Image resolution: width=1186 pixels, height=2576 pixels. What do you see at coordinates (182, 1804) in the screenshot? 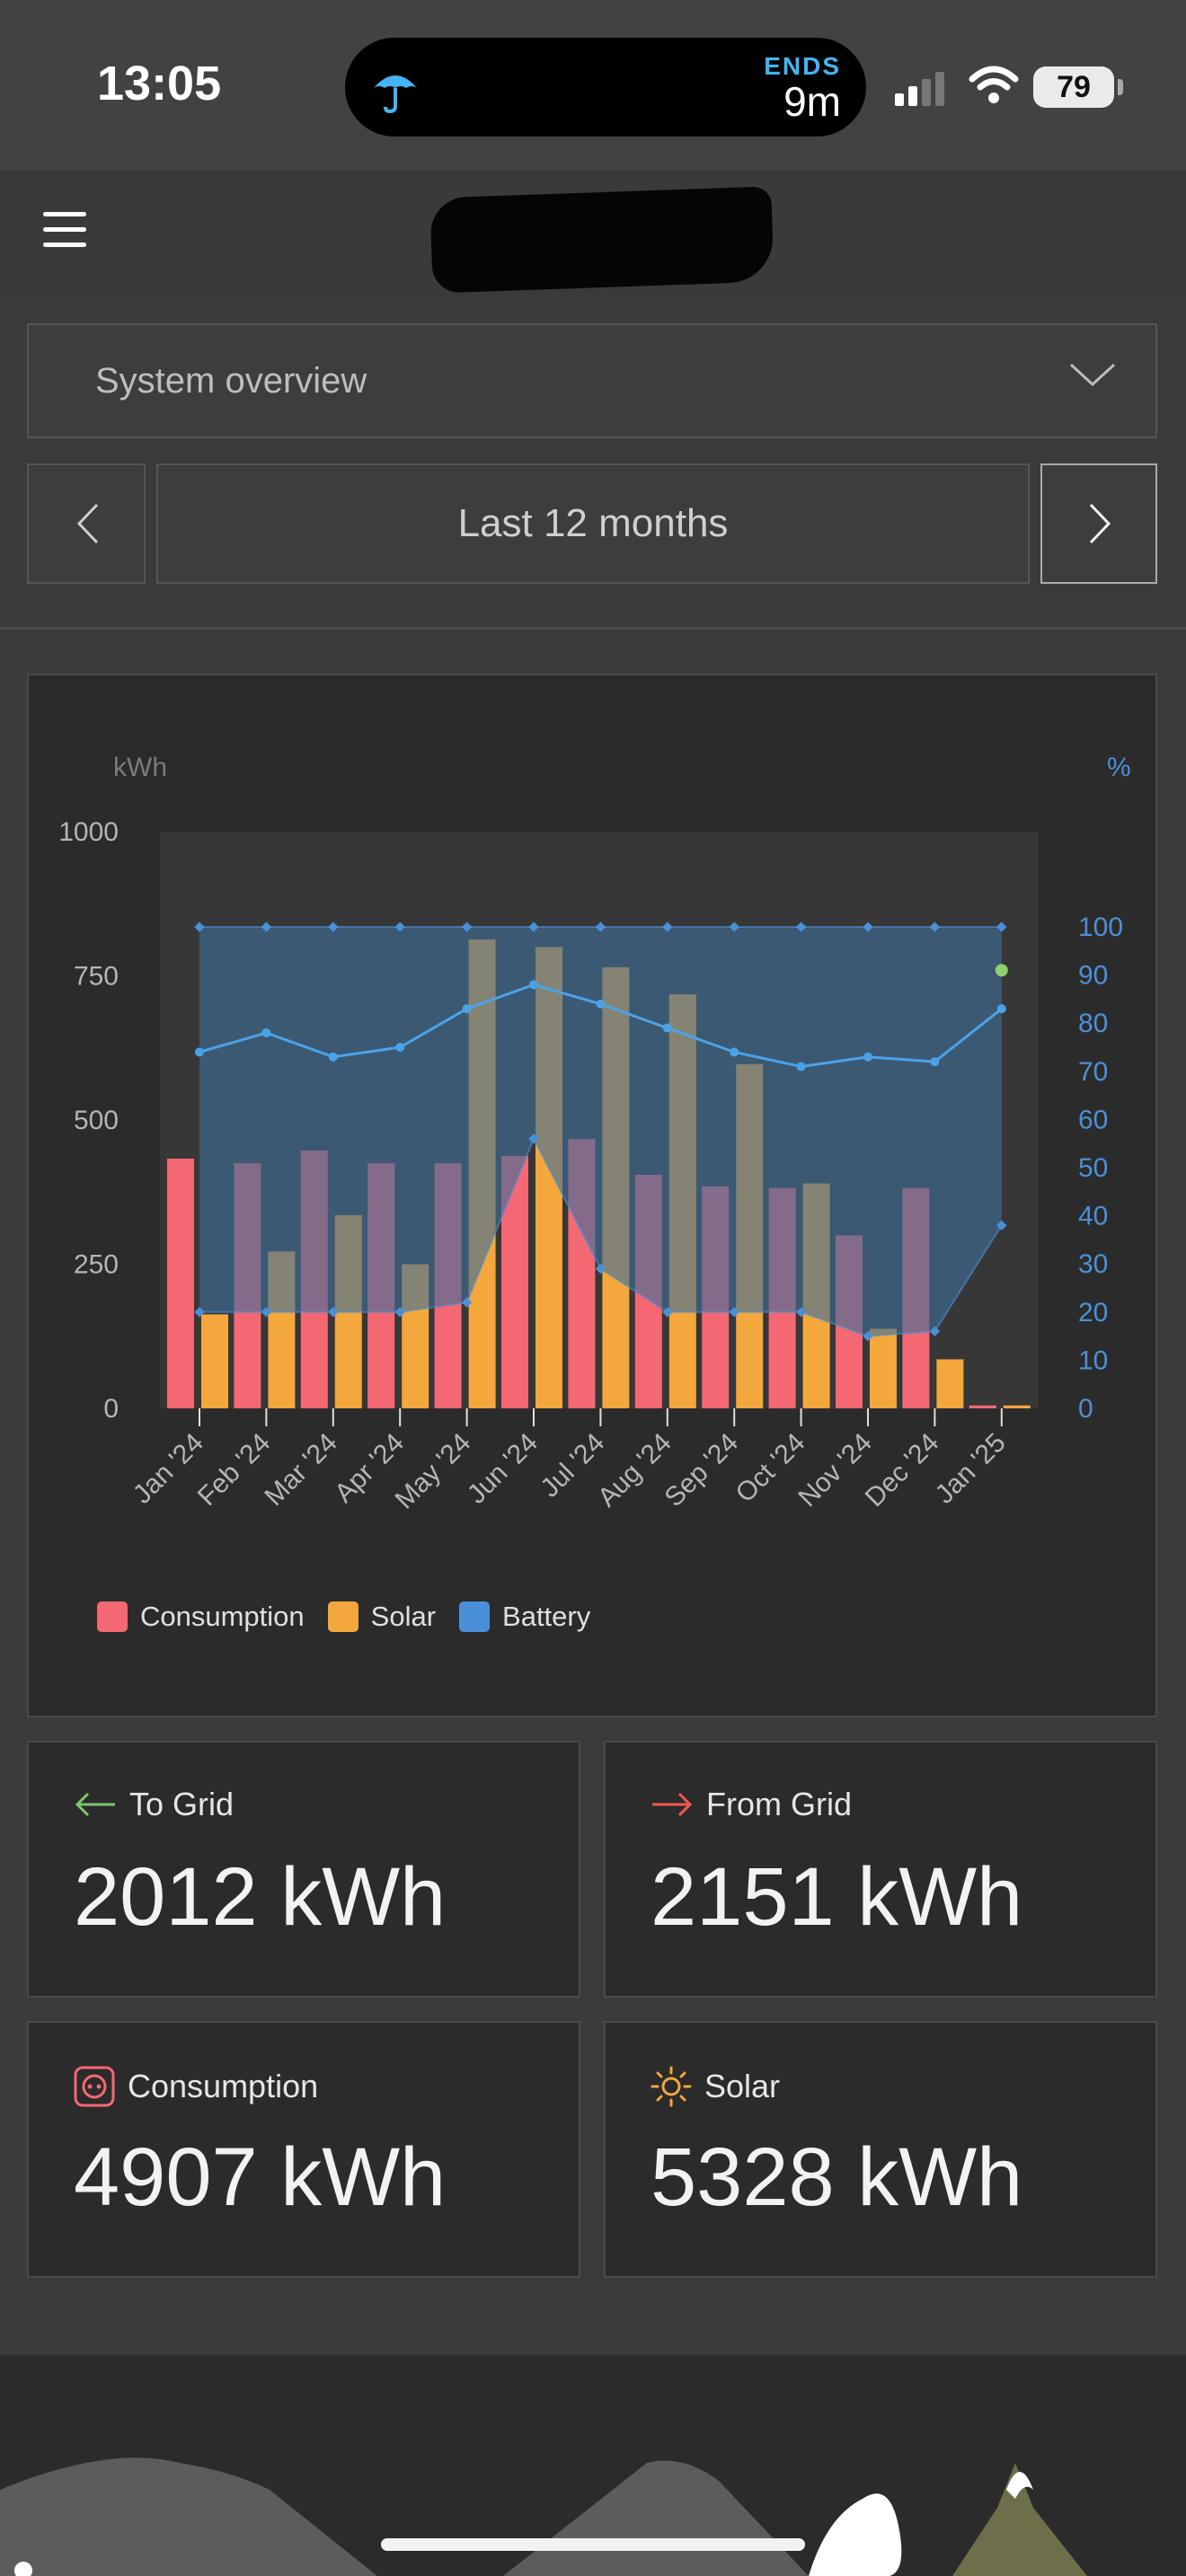
I see `stat-label: To Grid` at bounding box center [182, 1804].